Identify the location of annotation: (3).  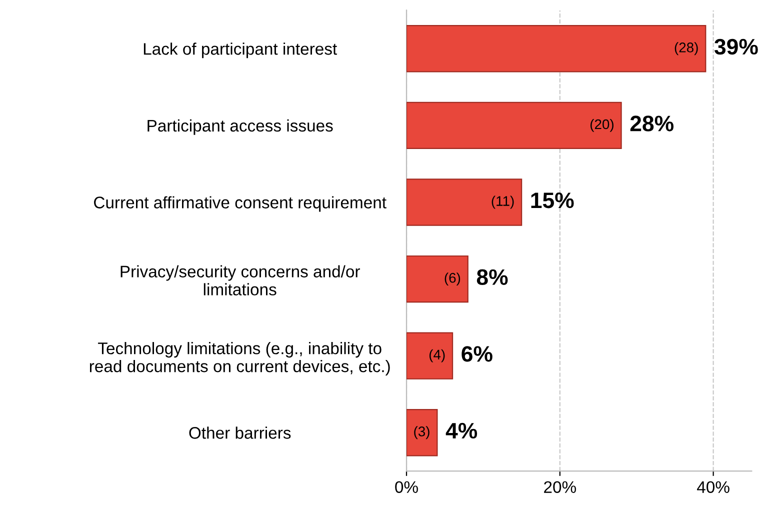
(422, 433).